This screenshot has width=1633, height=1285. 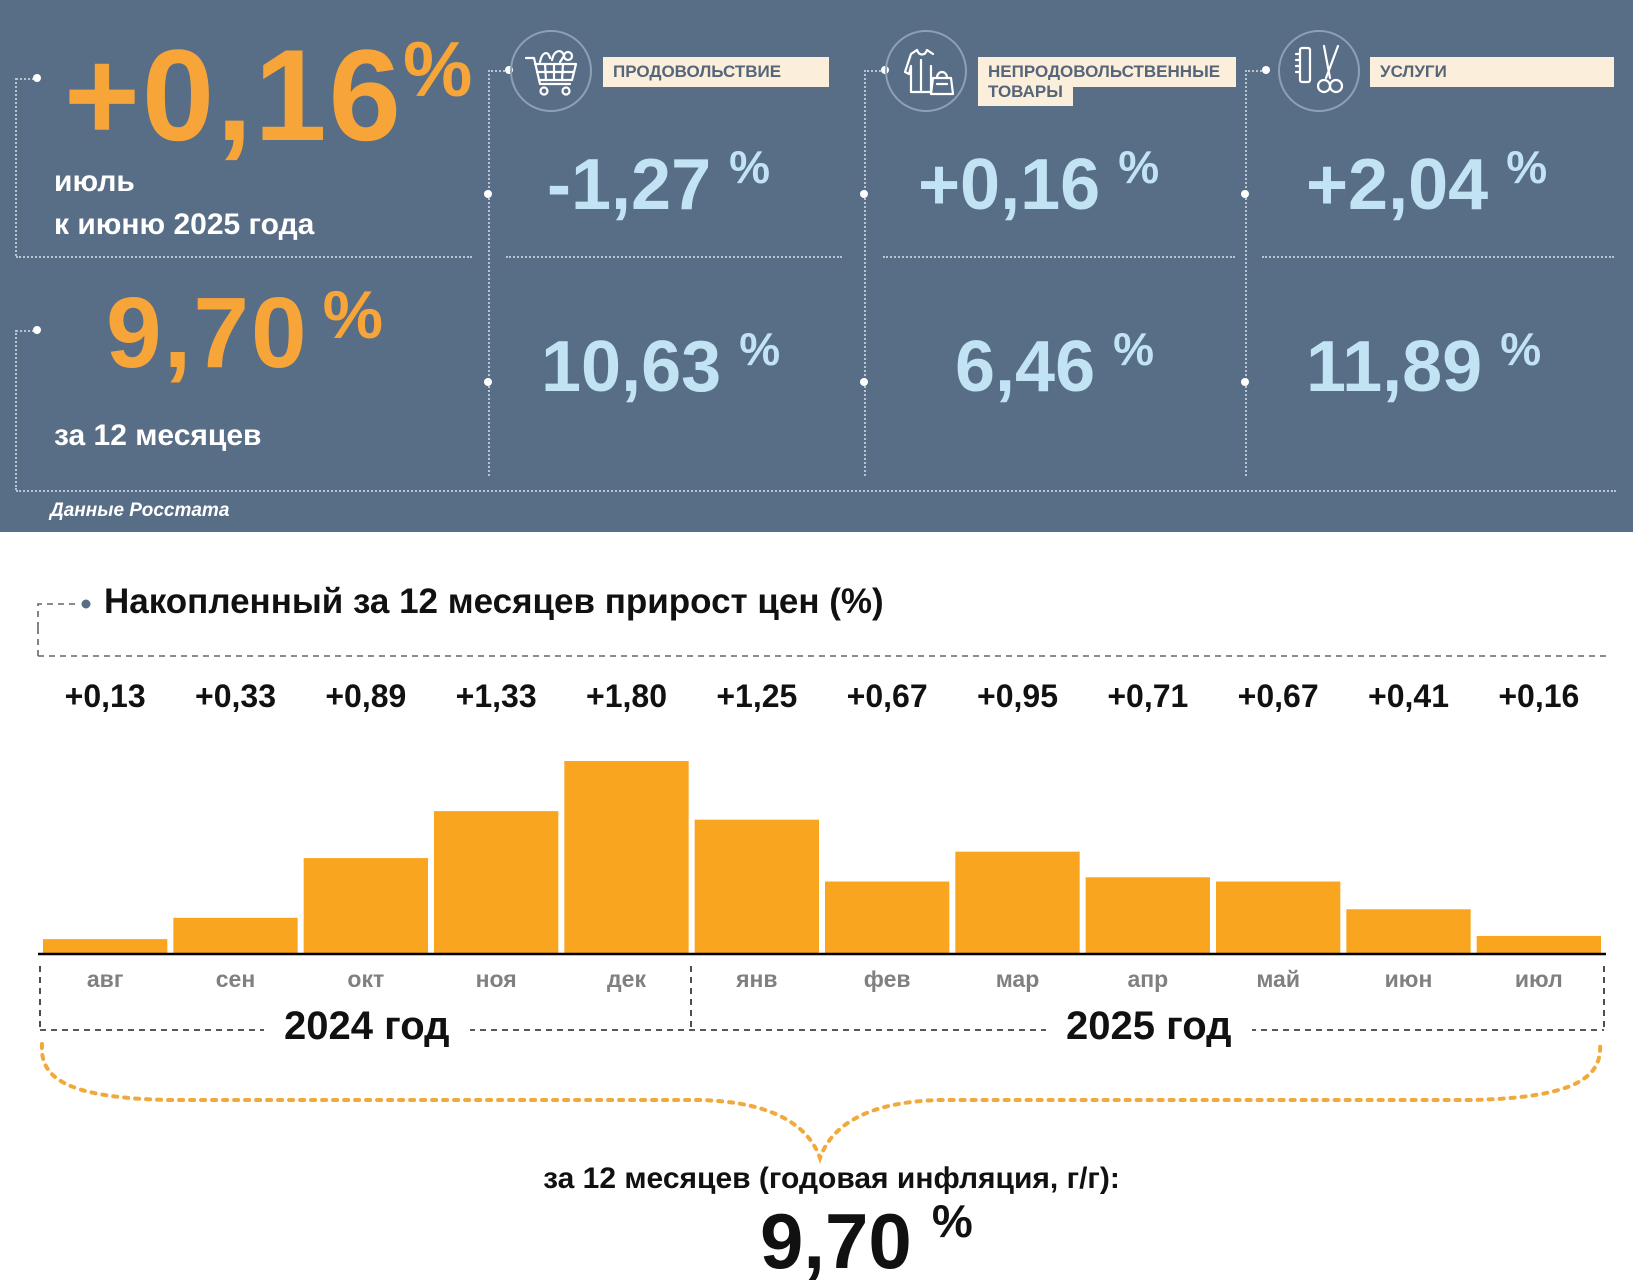 I want to click on year-label-2025: 2025 год, so click(x=1149, y=1026).